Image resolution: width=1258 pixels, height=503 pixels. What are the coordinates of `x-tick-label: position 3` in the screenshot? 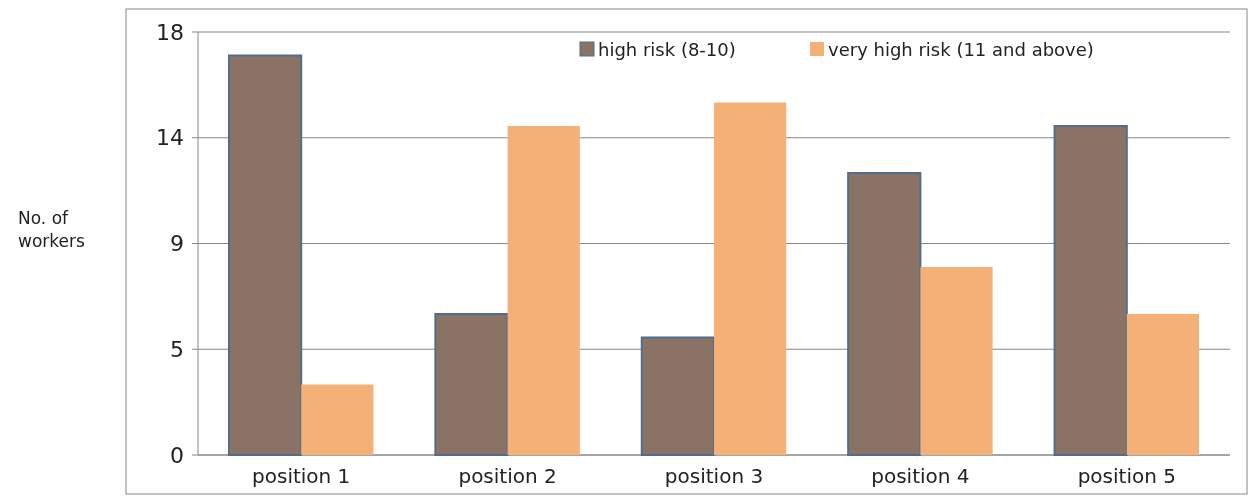 It's located at (714, 476).